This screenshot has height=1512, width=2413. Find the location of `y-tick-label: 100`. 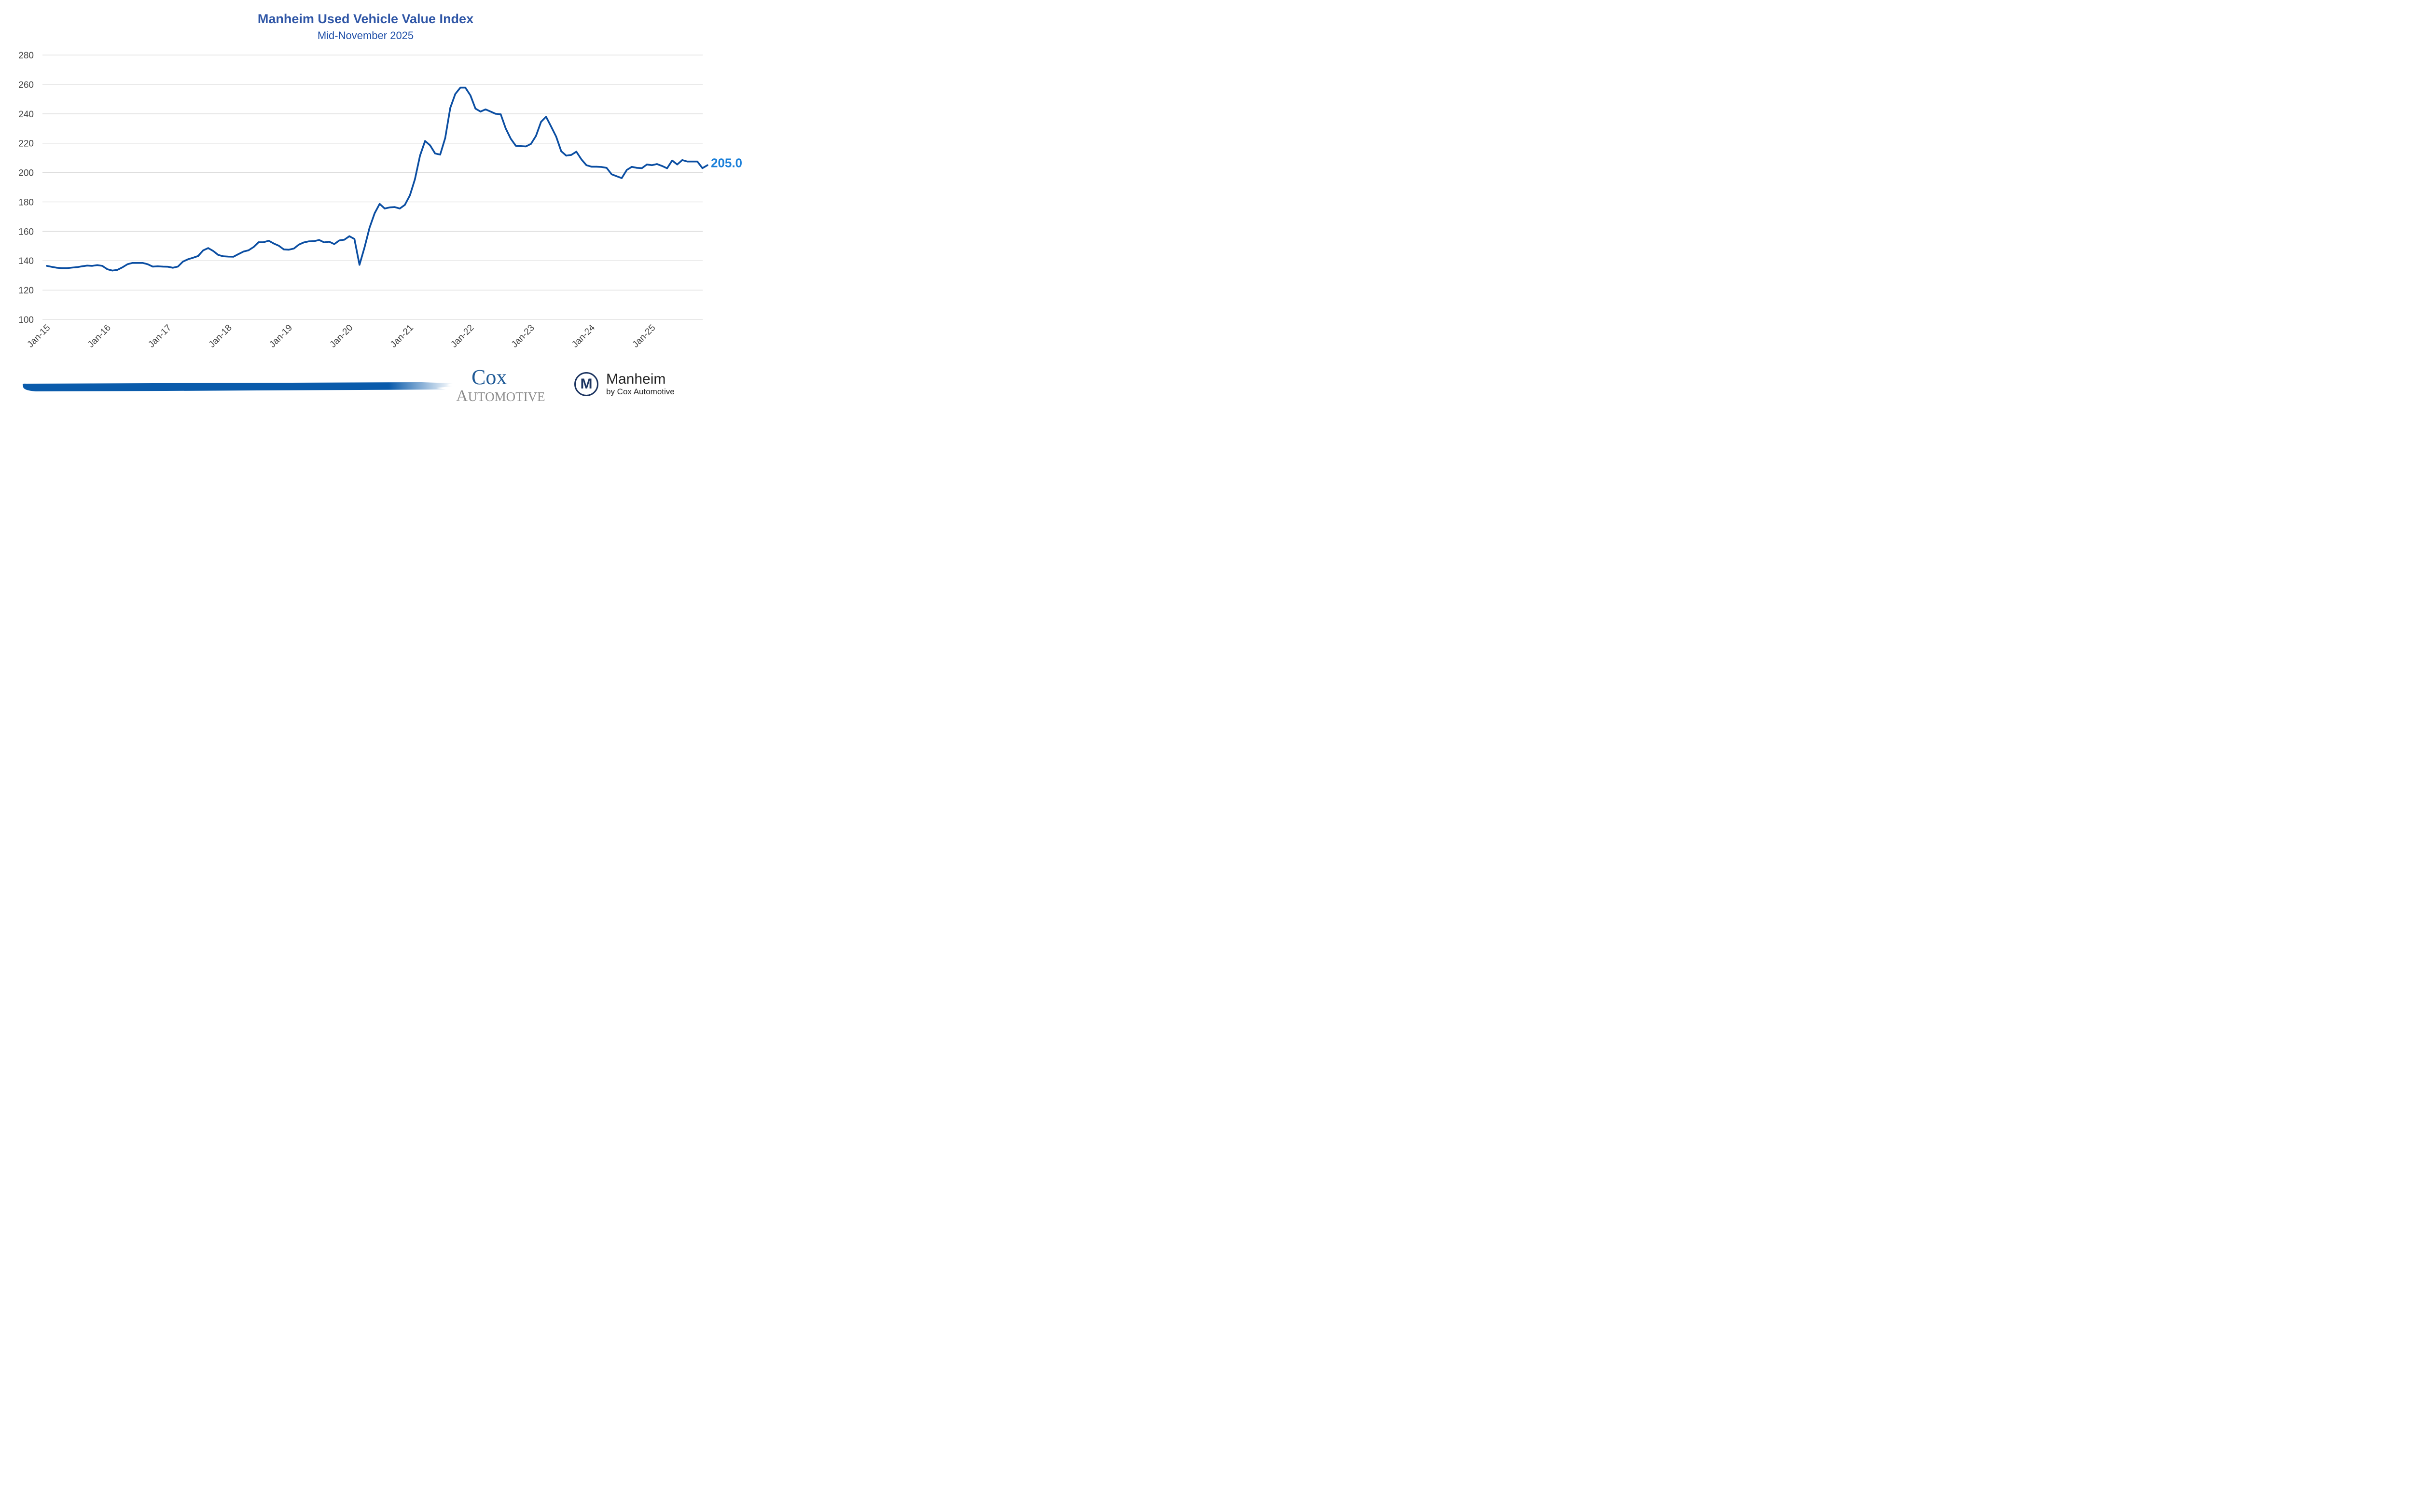

y-tick-label: 100 is located at coordinates (26, 320).